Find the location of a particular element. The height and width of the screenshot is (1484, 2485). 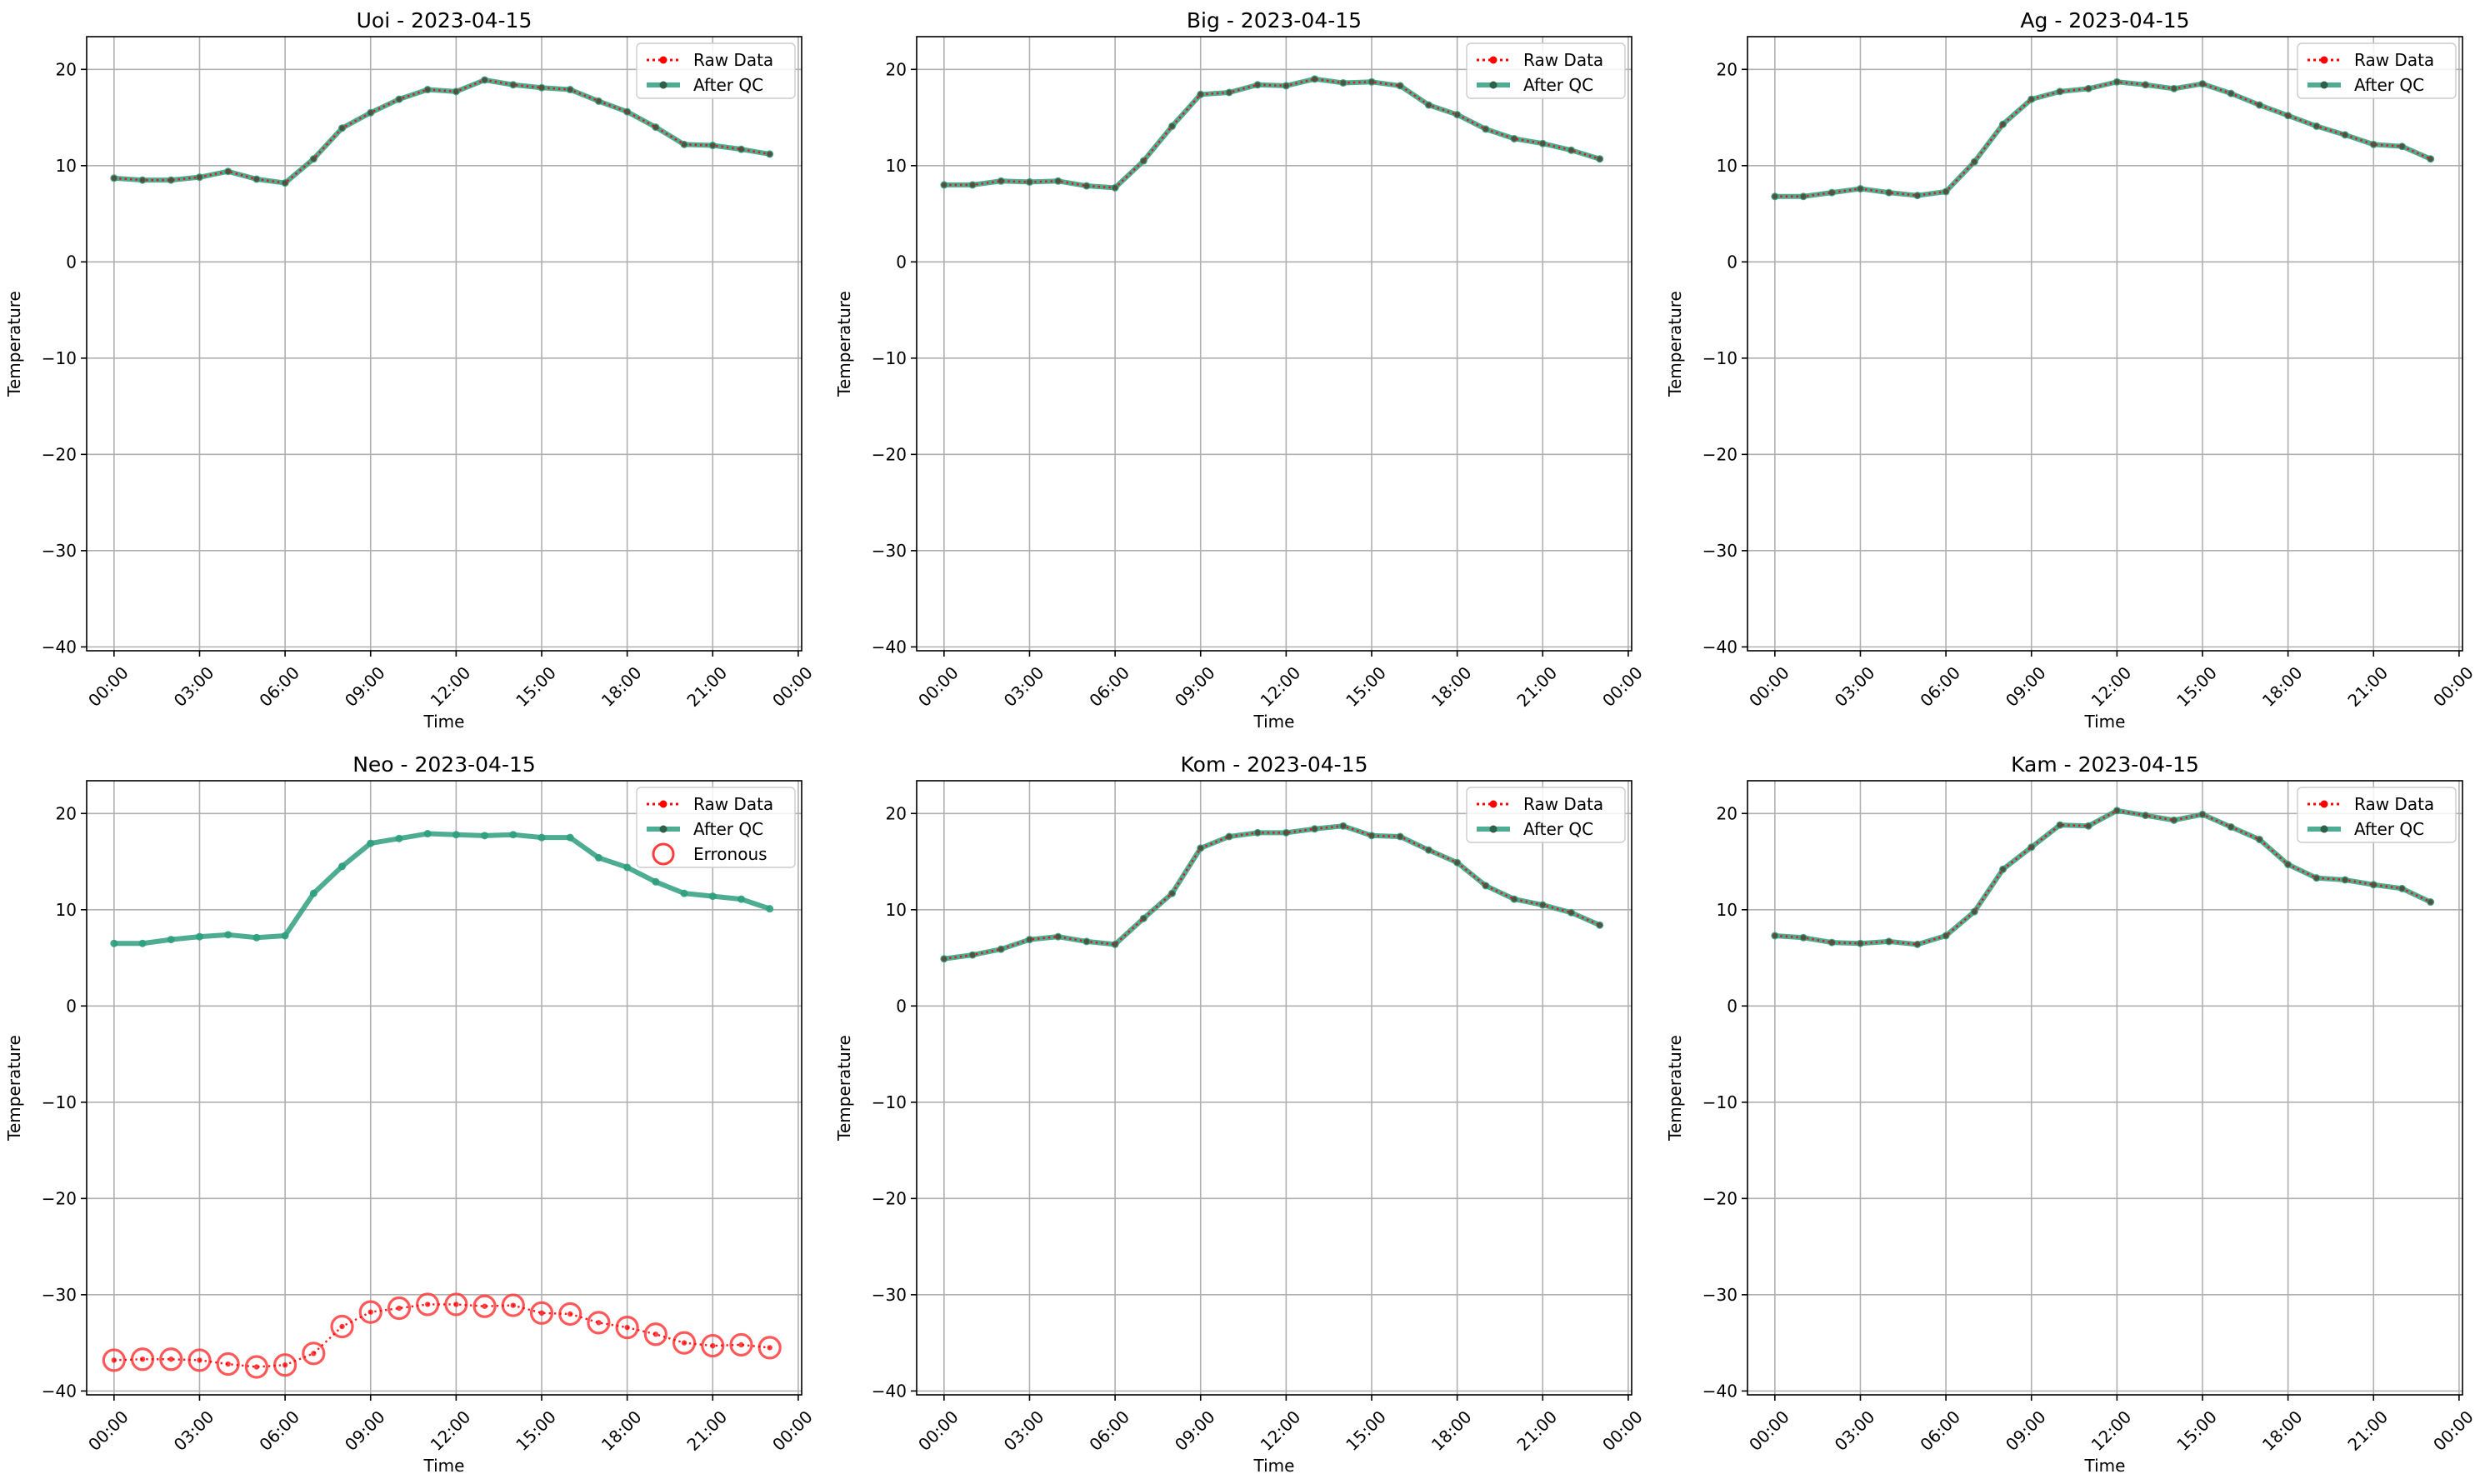

x-tick-label: 03:00 is located at coordinates (1855, 687).